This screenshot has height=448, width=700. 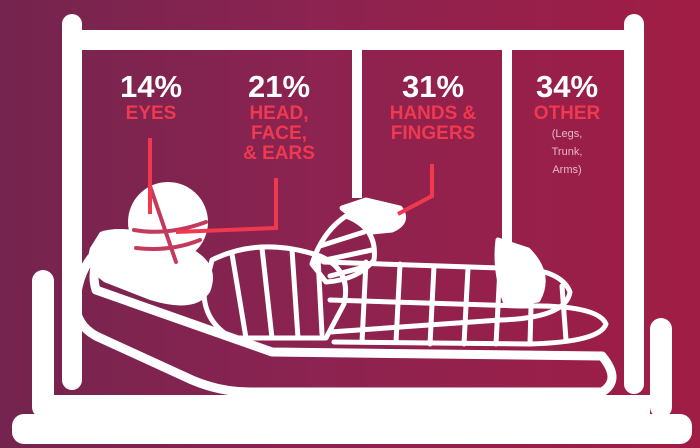 What do you see at coordinates (567, 134) in the screenshot?
I see `stat-note-line: (Legs,` at bounding box center [567, 134].